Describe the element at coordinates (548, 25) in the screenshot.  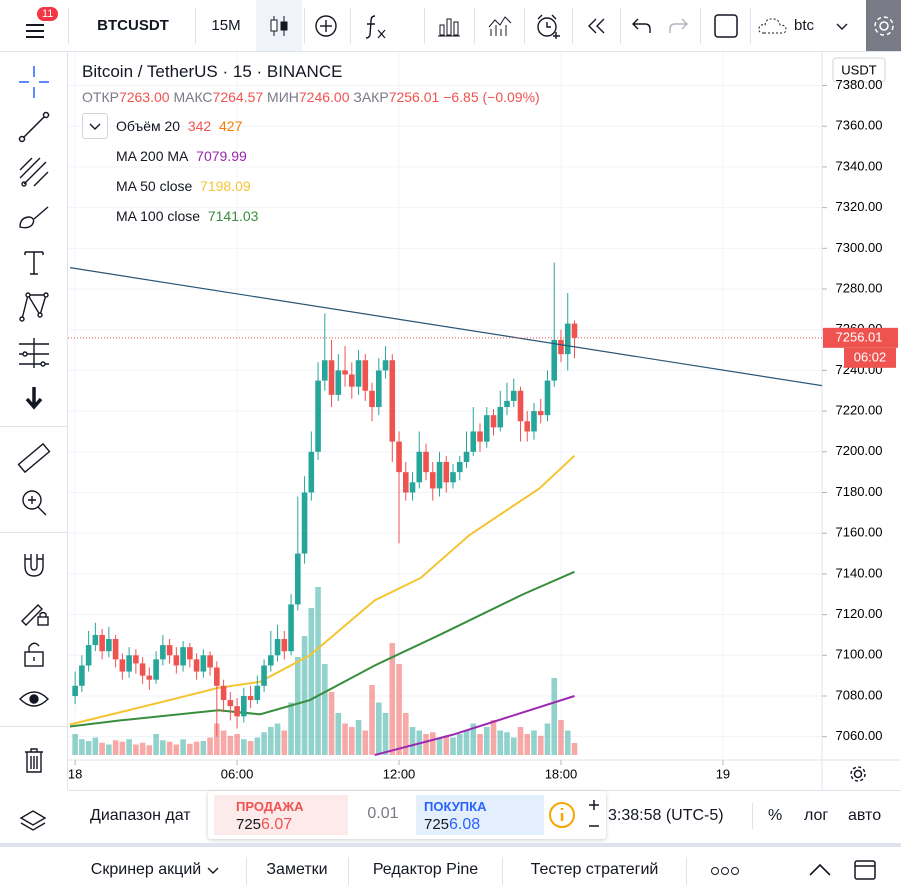
I see `alert-button` at that location.